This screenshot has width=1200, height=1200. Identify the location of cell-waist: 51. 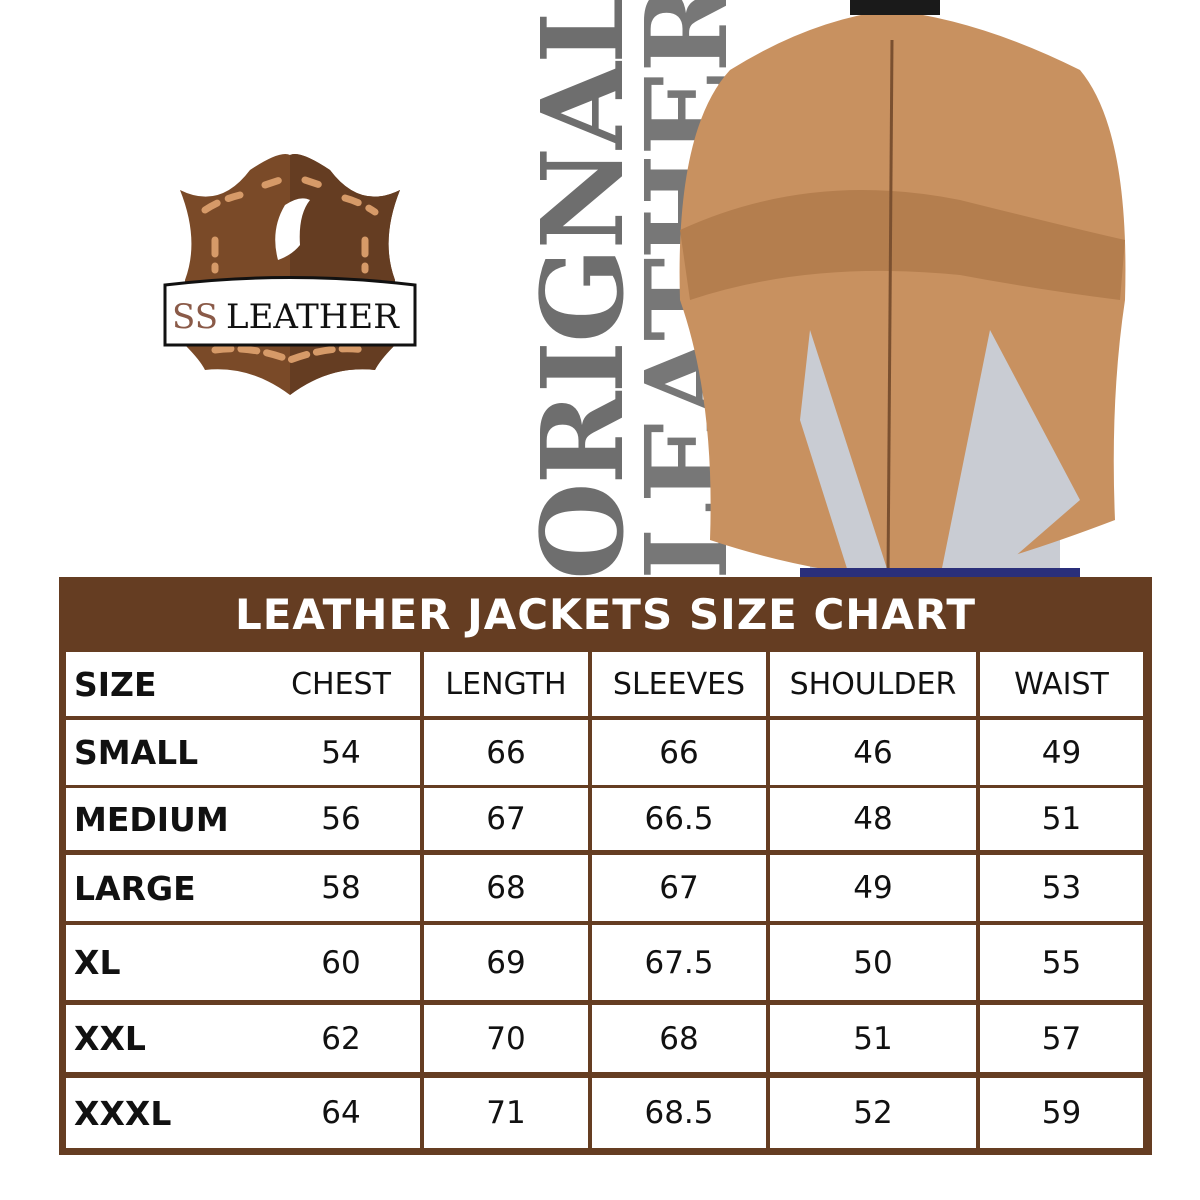
(1061, 819).